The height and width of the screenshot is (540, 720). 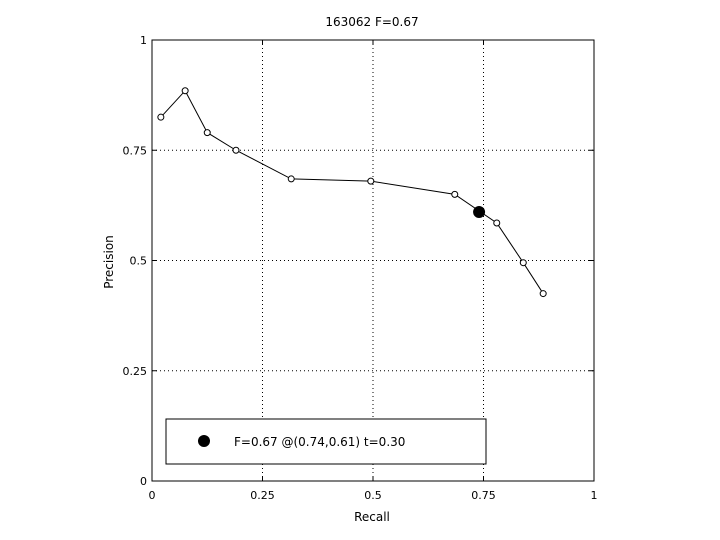 I want to click on x-axis-label: Recall, so click(x=372, y=517).